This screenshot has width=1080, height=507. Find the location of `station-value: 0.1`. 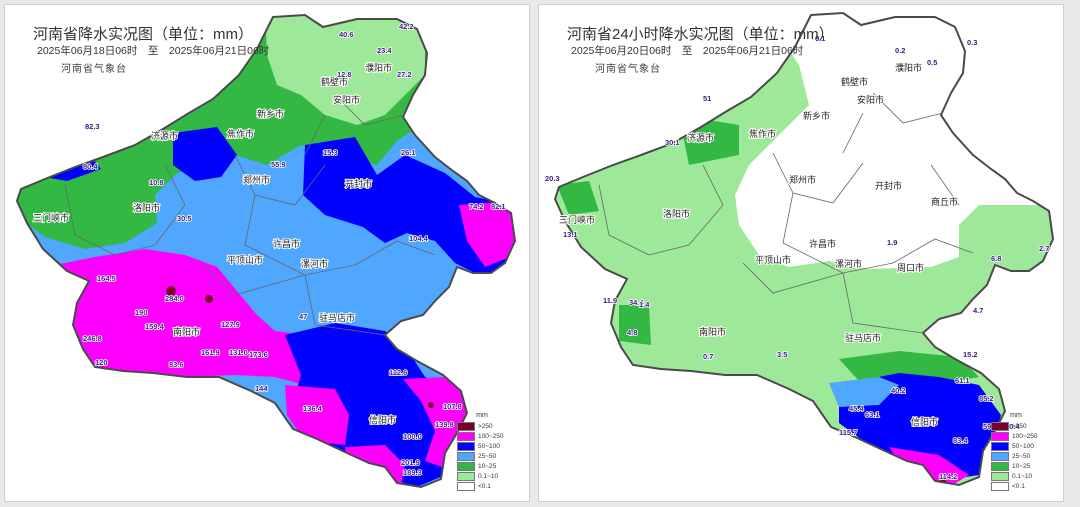

station-value: 0.1 is located at coordinates (820, 38).